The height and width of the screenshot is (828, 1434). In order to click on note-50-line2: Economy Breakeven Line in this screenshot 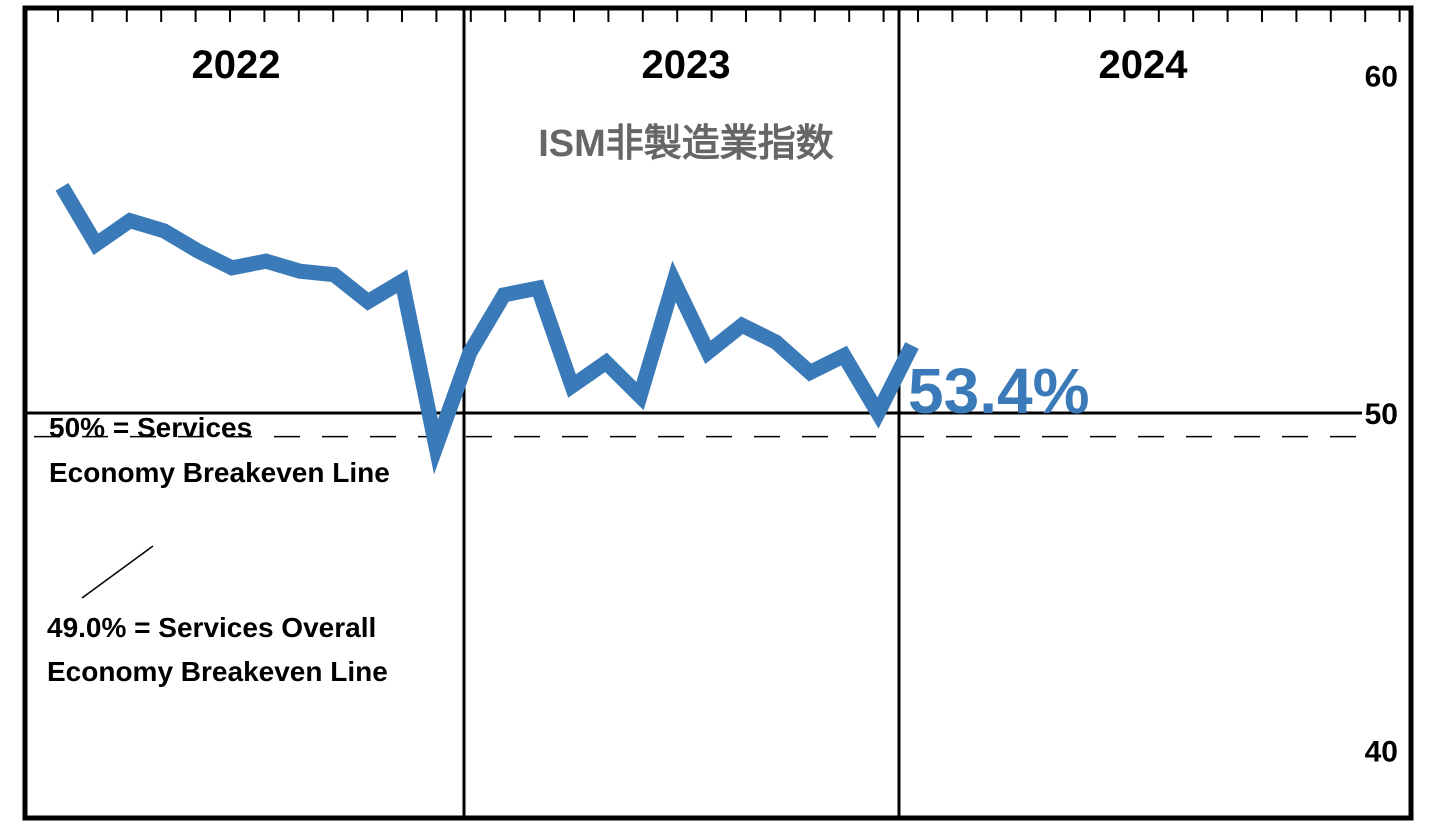, I will do `click(219, 472)`.